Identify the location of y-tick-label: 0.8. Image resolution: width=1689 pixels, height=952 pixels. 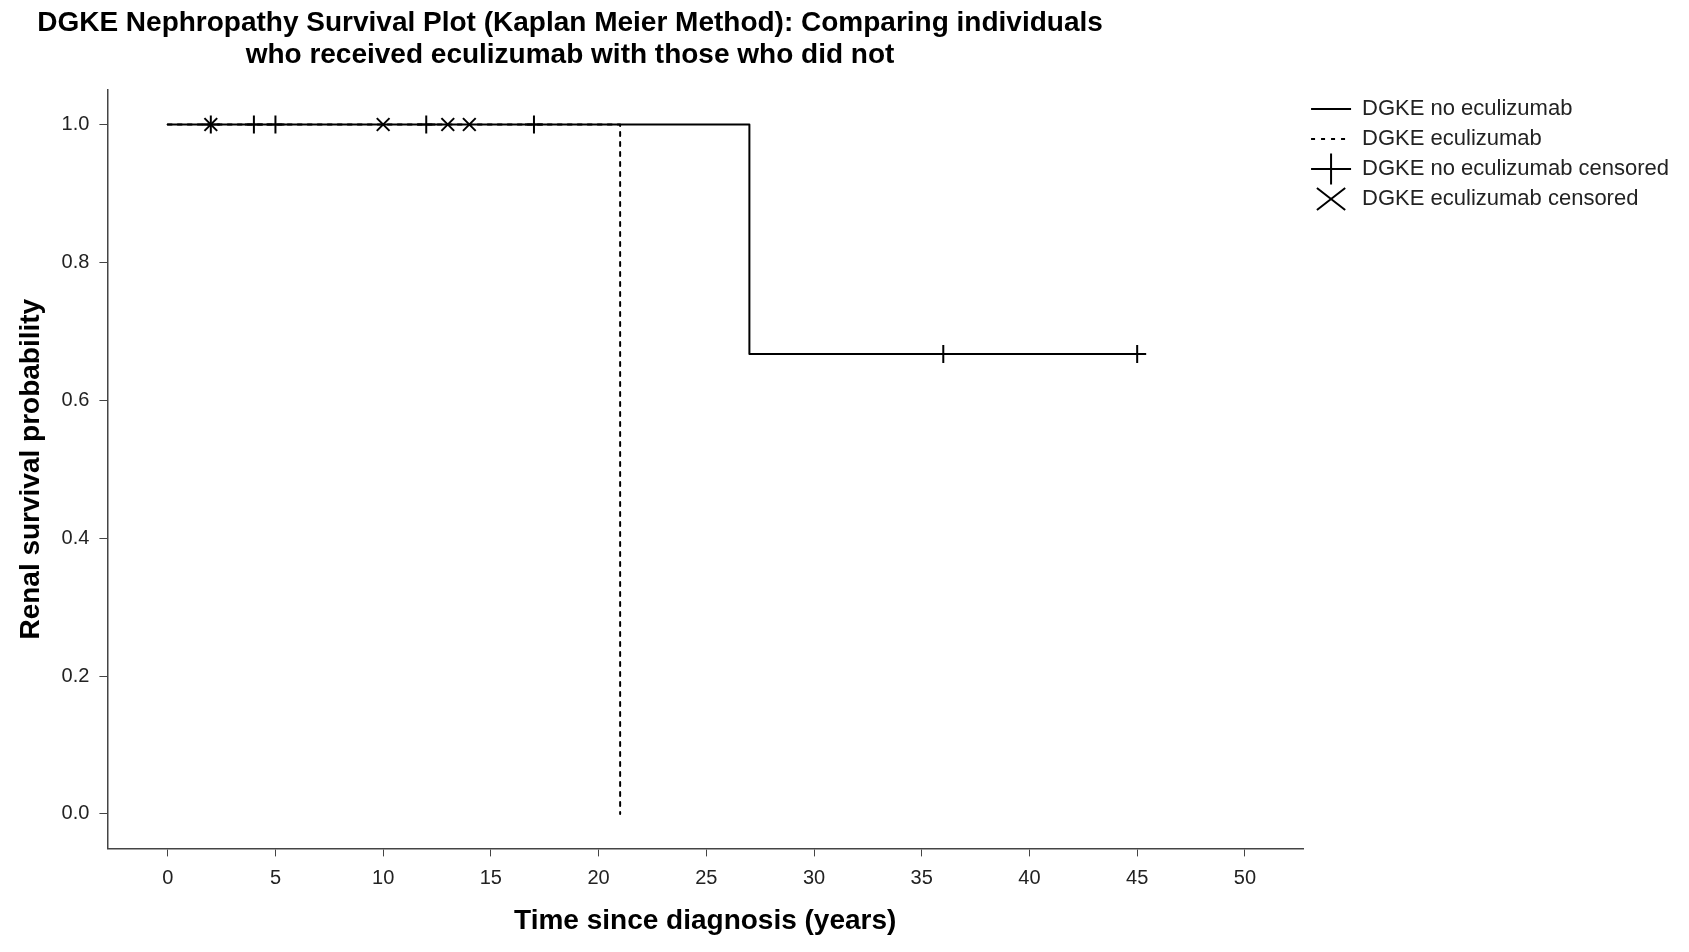
(75, 260).